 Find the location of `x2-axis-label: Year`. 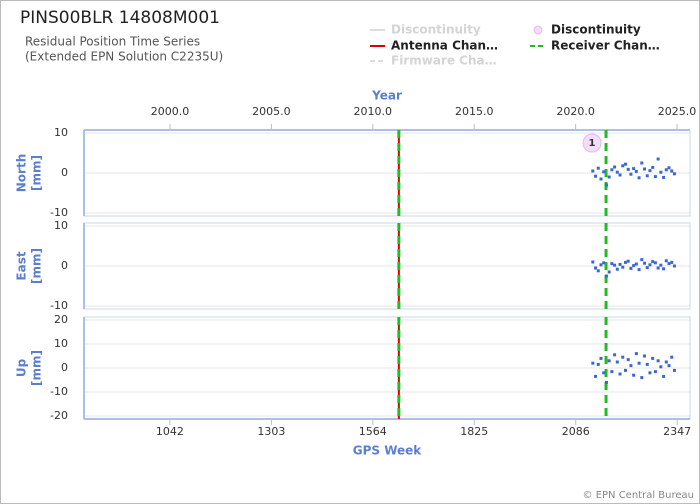

x2-axis-label: Year is located at coordinates (386, 96).